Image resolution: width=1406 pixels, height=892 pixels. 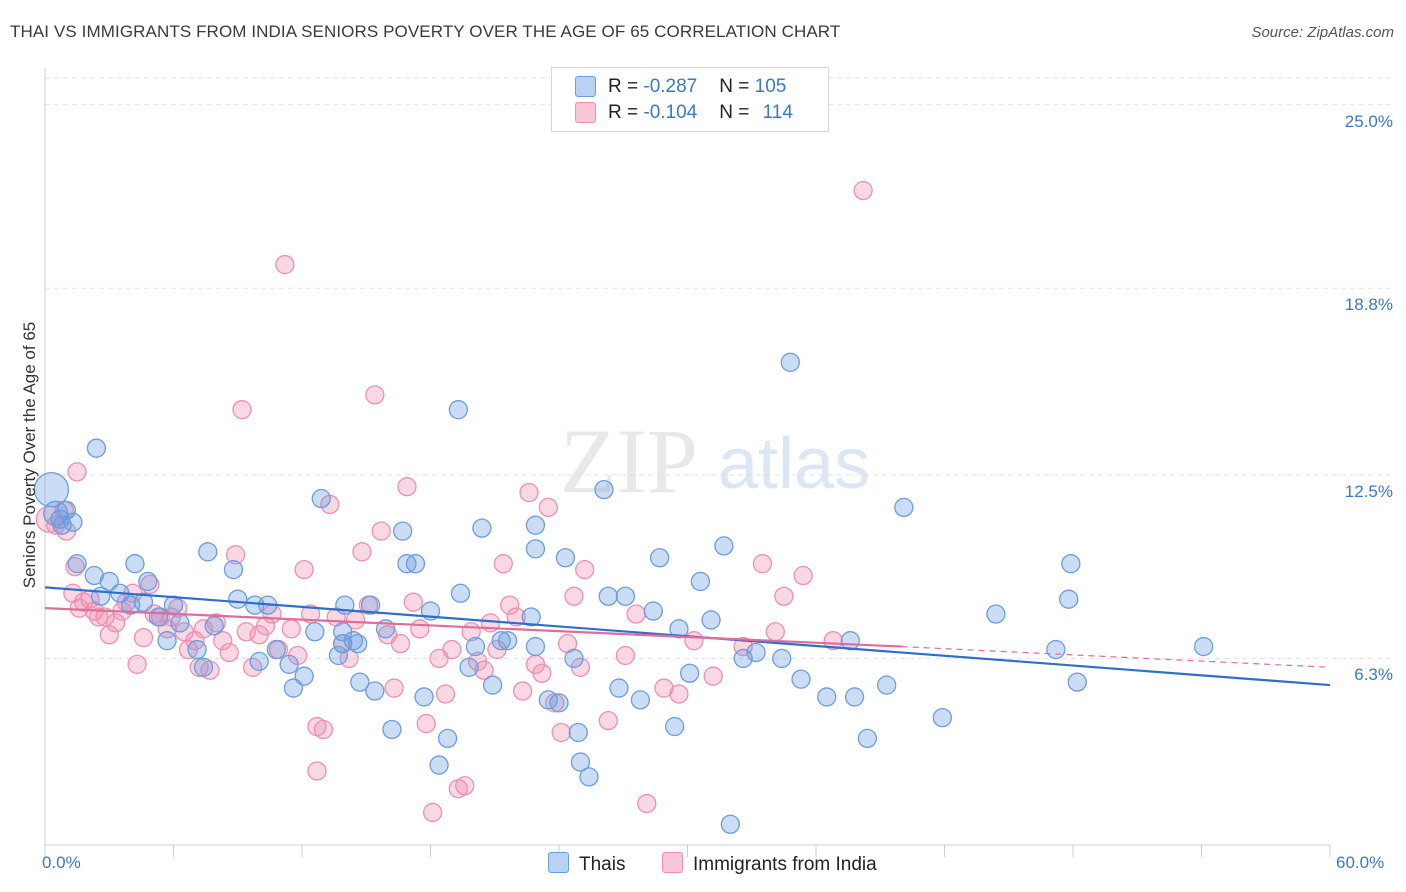 What do you see at coordinates (602, 864) in the screenshot?
I see `thai-legend-label: Thais` at bounding box center [602, 864].